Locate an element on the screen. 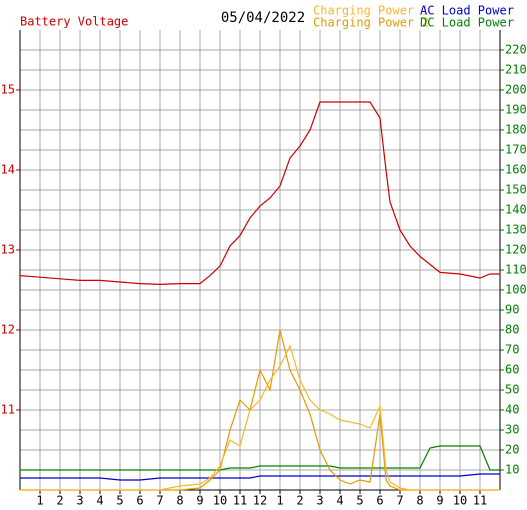 The width and height of the screenshot is (527, 510). y2-tick-label: 90 is located at coordinates (512, 310).